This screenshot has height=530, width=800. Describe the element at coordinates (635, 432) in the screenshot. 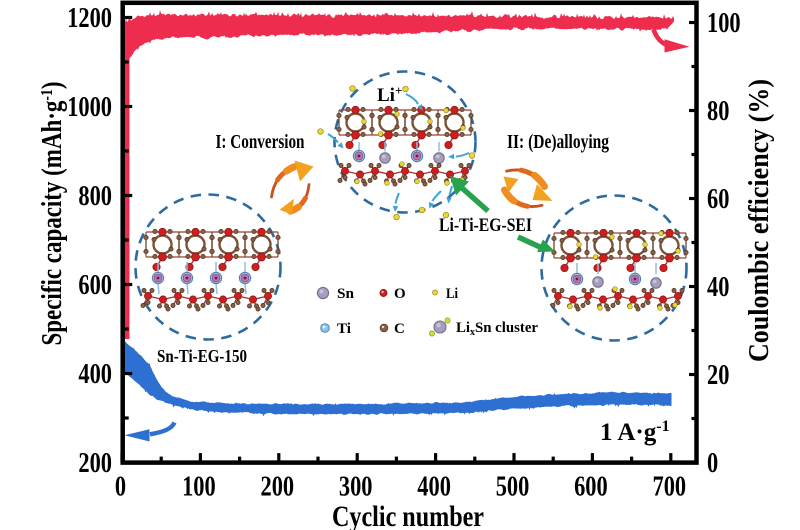

I see `svg-text: 1 A·g-1` at that location.